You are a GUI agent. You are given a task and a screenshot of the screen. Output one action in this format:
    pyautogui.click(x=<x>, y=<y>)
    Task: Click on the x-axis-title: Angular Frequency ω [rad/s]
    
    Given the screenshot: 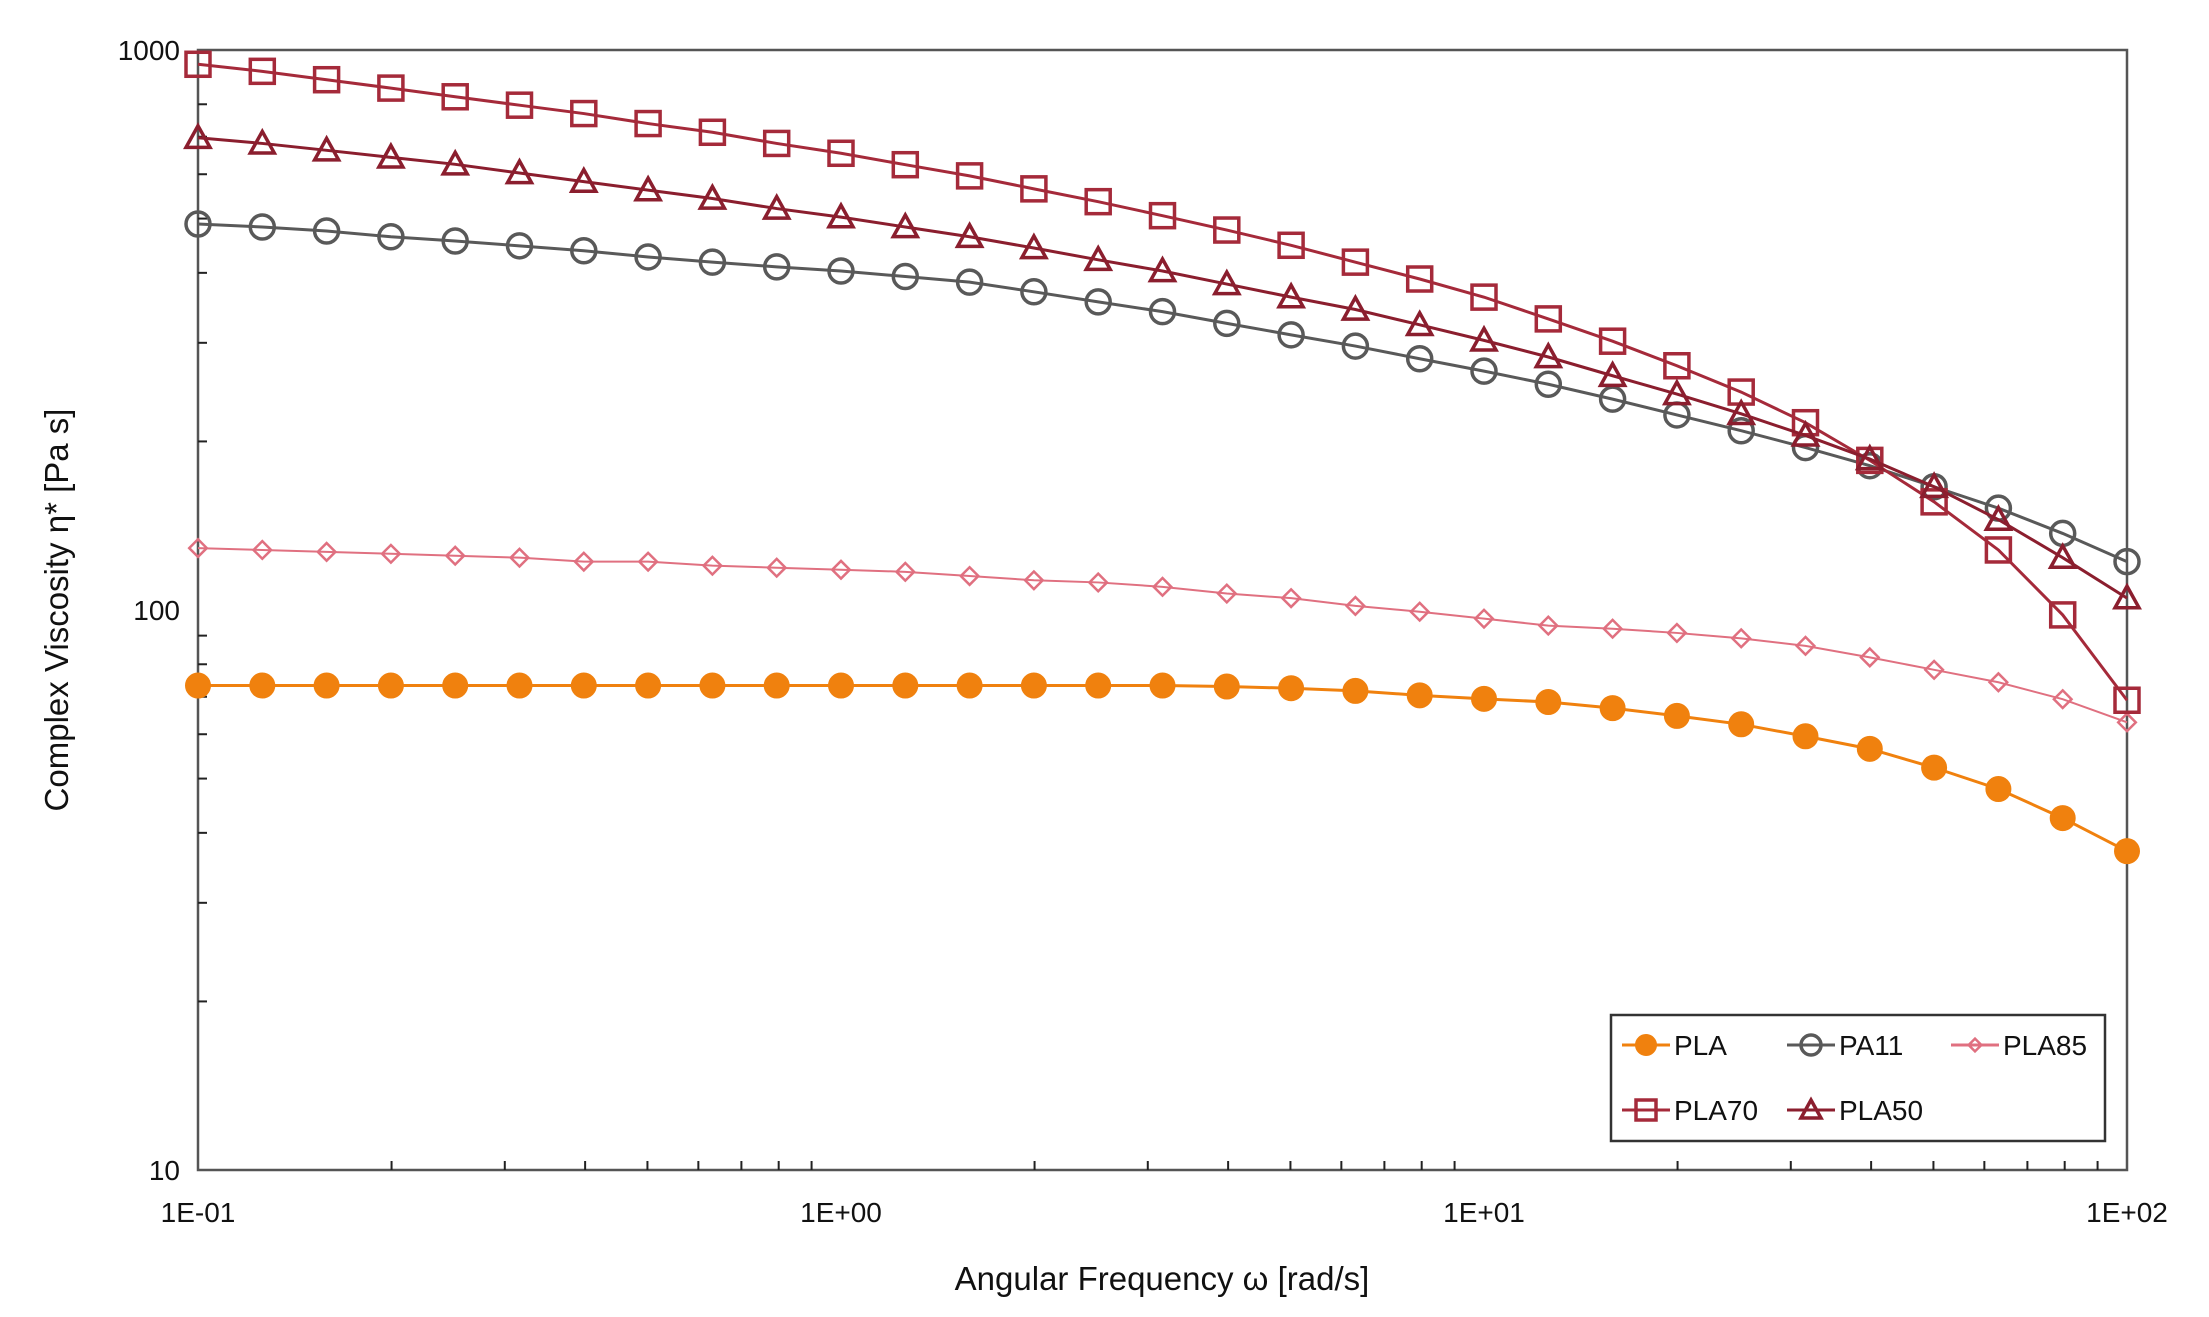 What is the action you would take?
    pyautogui.click(x=1162, y=1278)
    